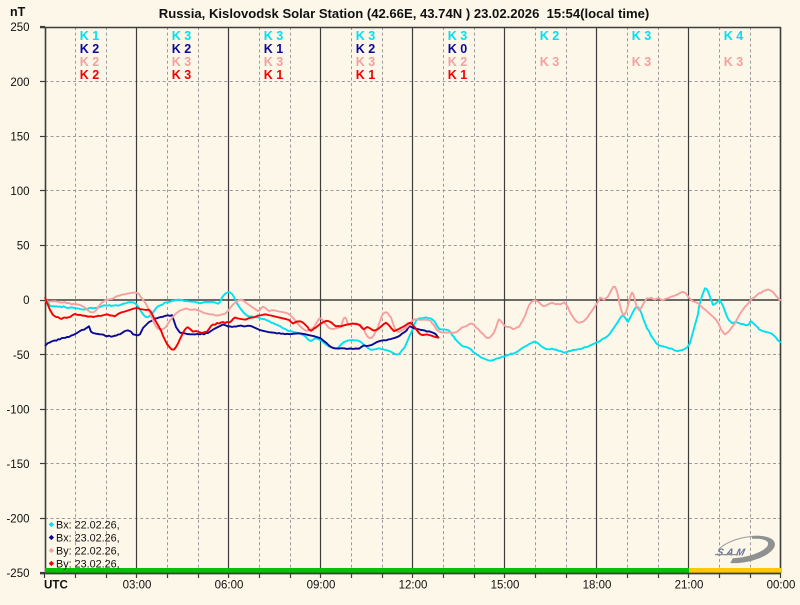  I want to click on svg-text: 03:00, so click(137, 586).